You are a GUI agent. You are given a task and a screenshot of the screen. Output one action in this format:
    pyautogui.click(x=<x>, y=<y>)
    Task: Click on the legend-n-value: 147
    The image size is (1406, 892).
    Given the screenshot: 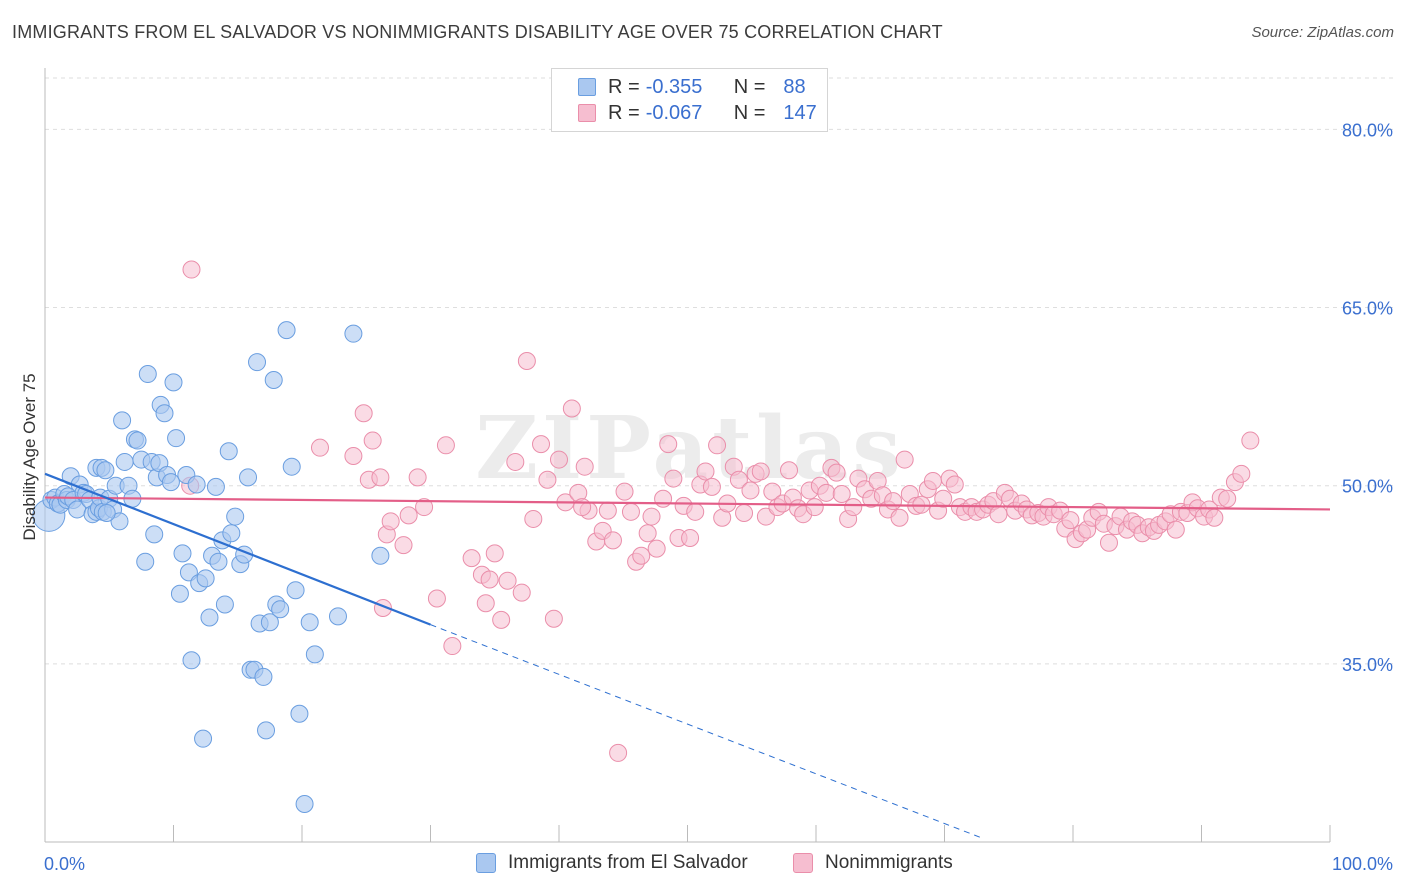 What is the action you would take?
    pyautogui.click(x=800, y=112)
    